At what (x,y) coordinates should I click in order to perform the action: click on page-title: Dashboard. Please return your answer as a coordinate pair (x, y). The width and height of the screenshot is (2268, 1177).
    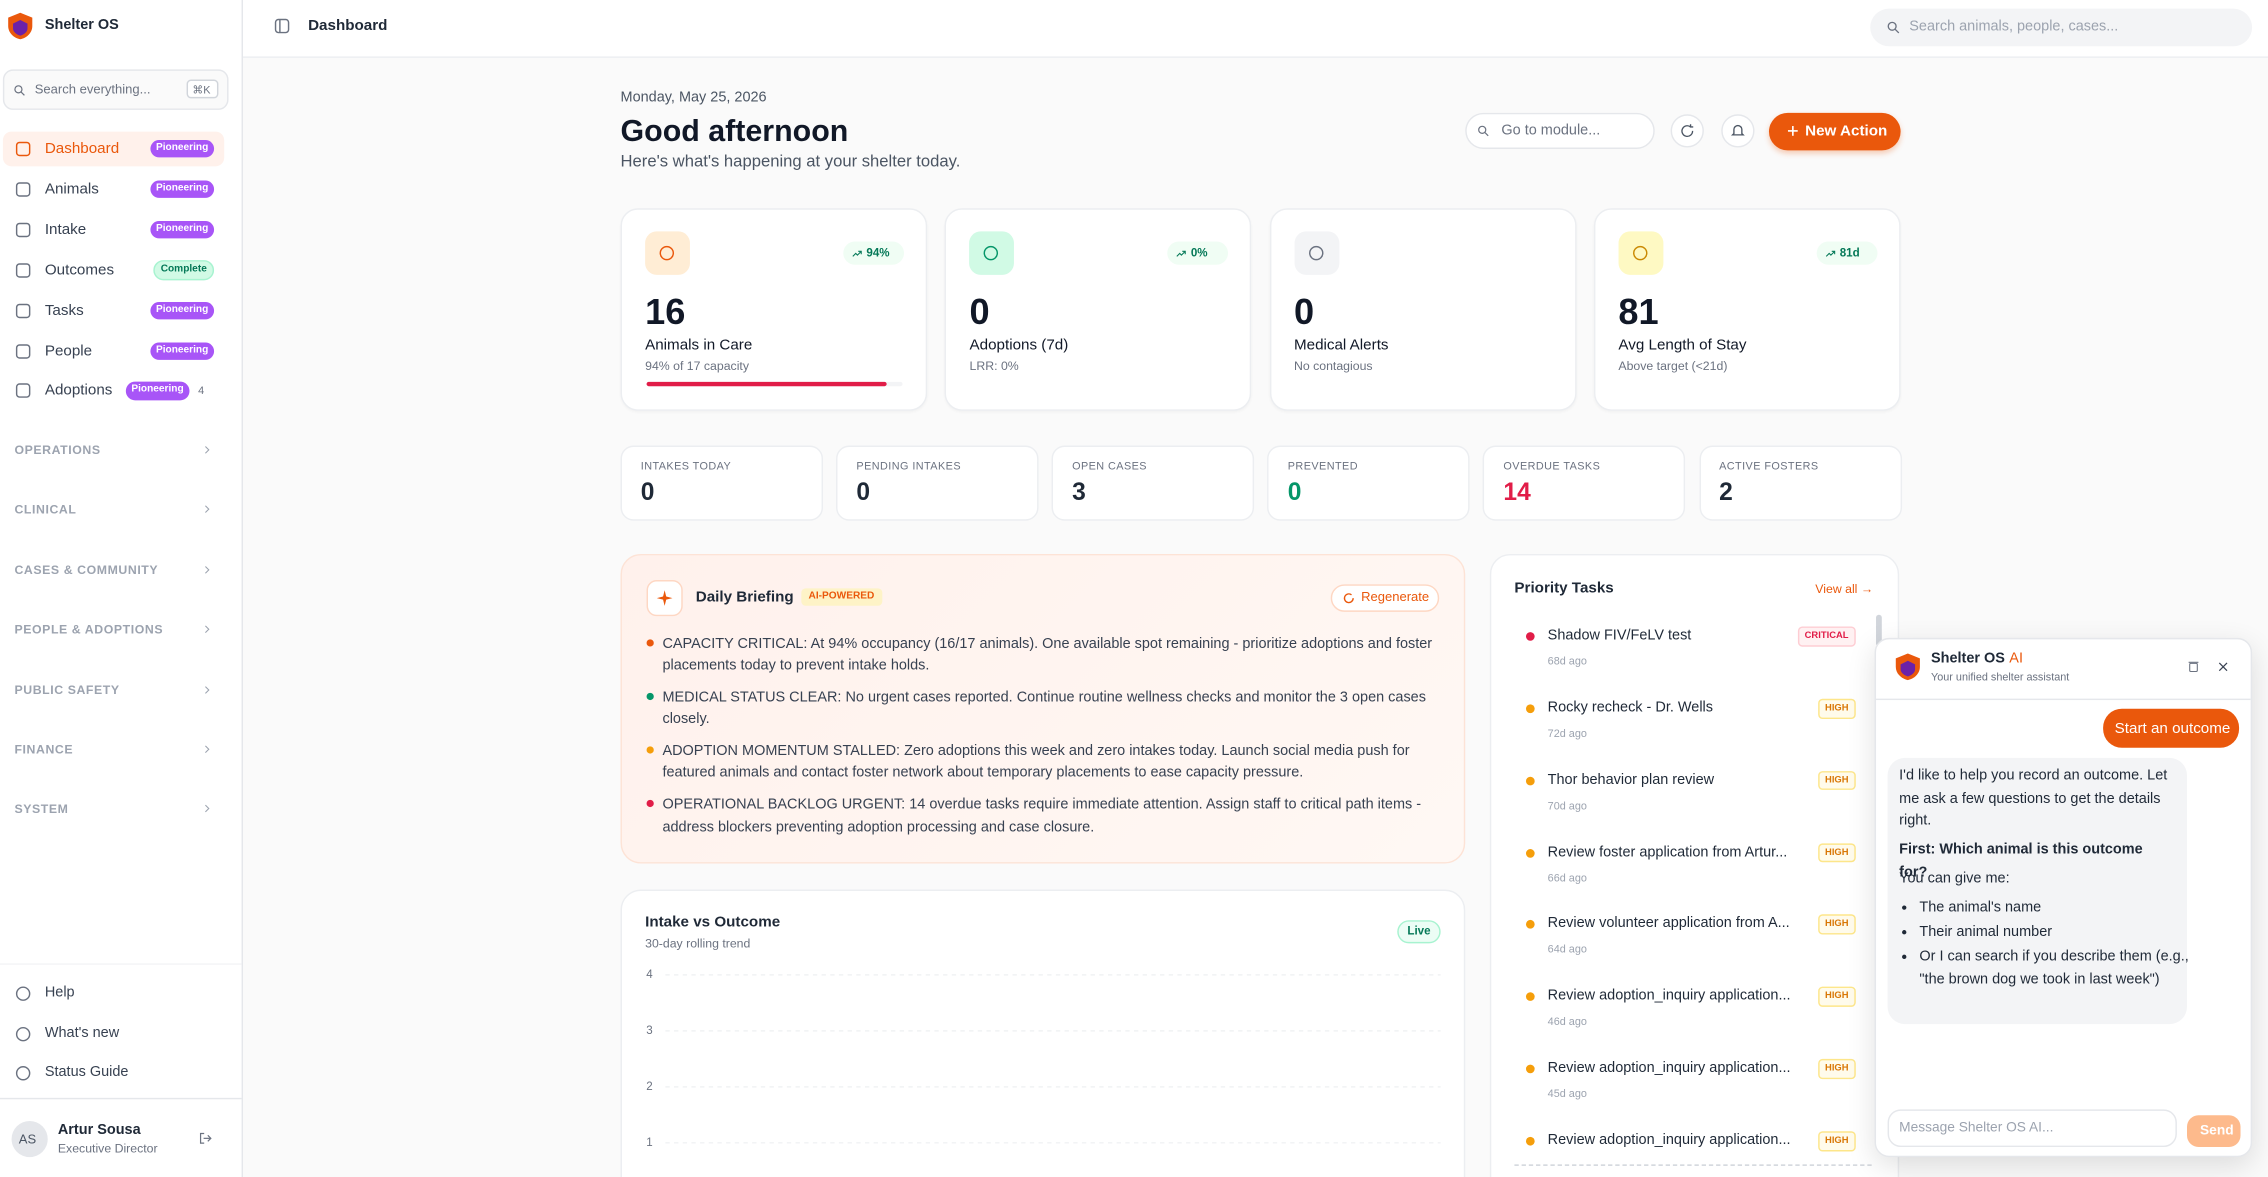
    Looking at the image, I should click on (348, 25).